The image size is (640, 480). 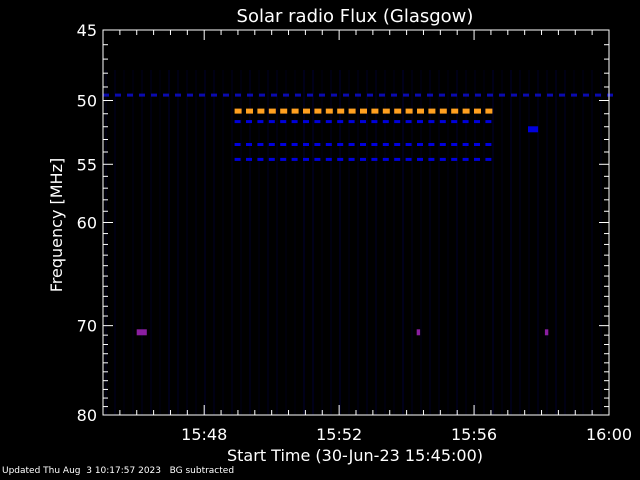 I want to click on x-tick-label: 15:52, so click(x=339, y=434).